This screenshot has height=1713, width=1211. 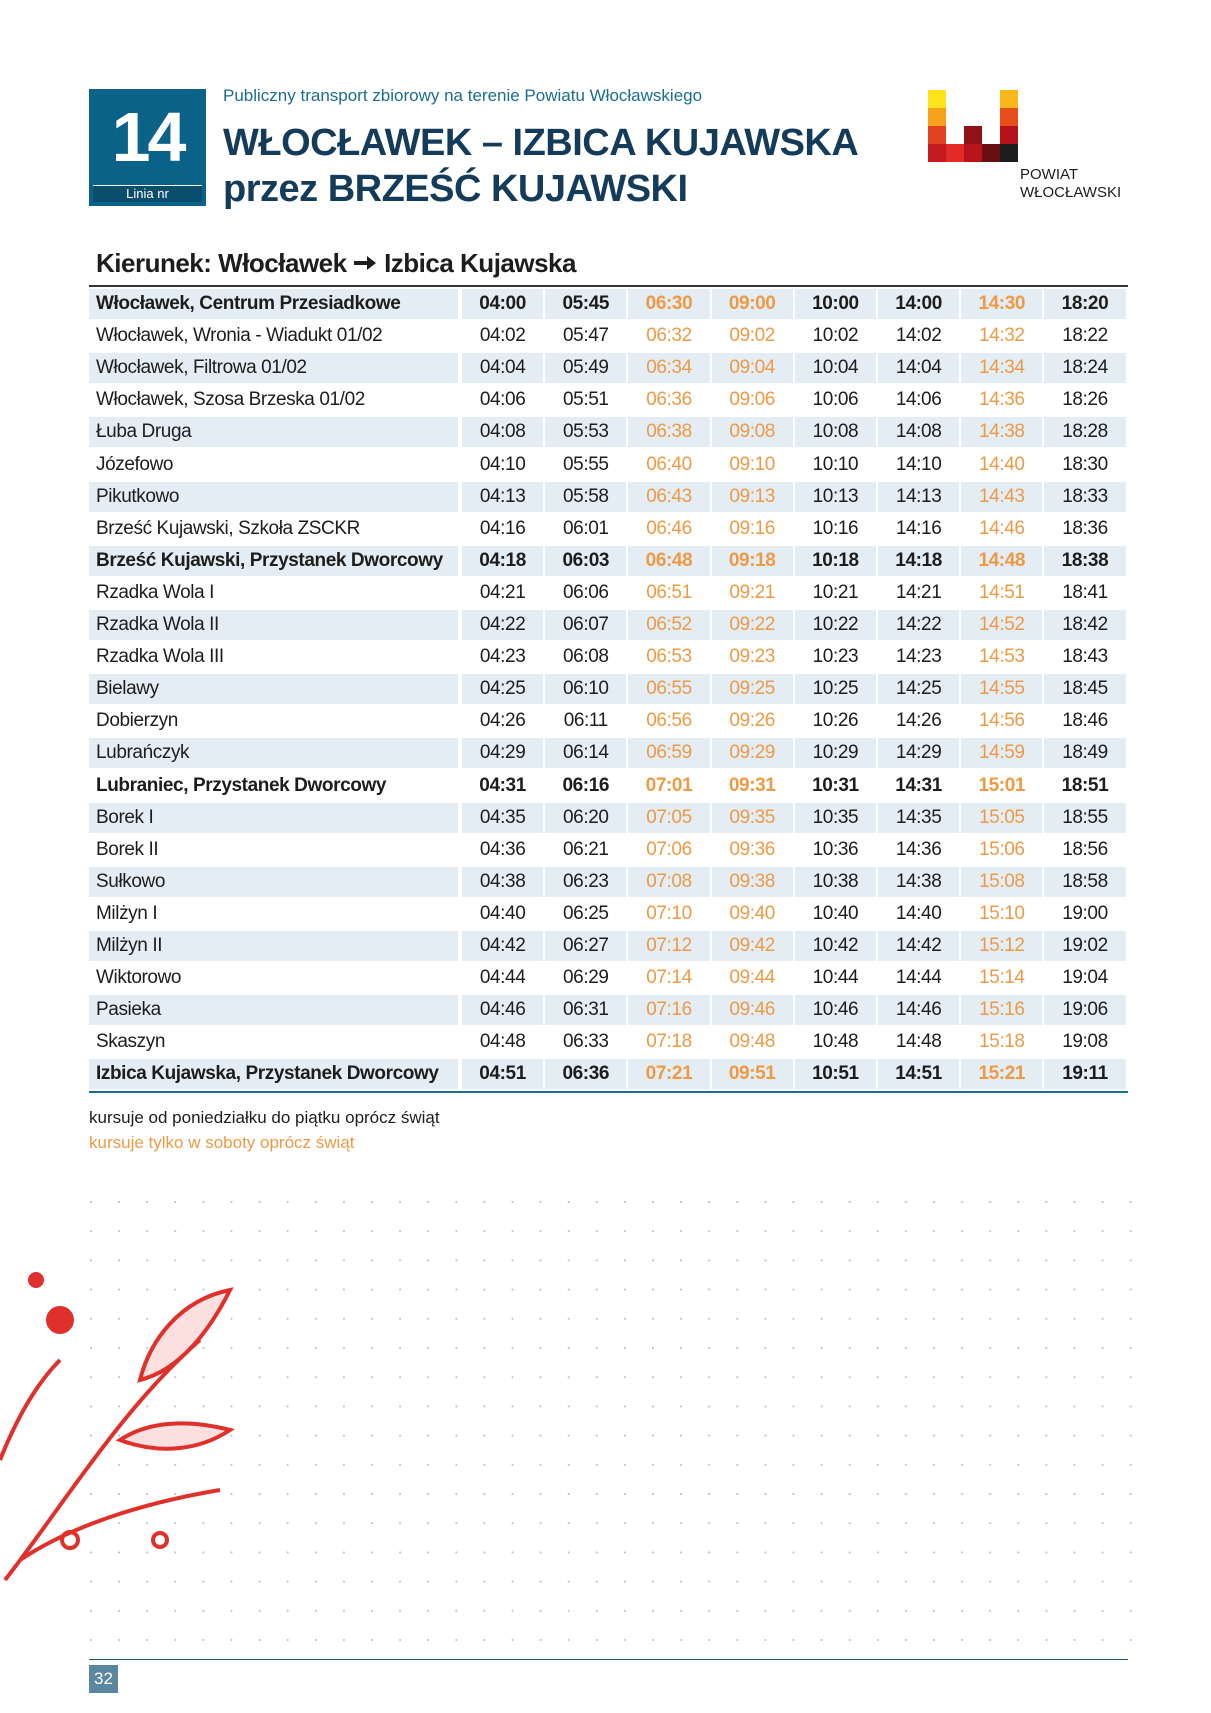 What do you see at coordinates (669, 592) in the screenshot?
I see `departure-time: 06:51` at bounding box center [669, 592].